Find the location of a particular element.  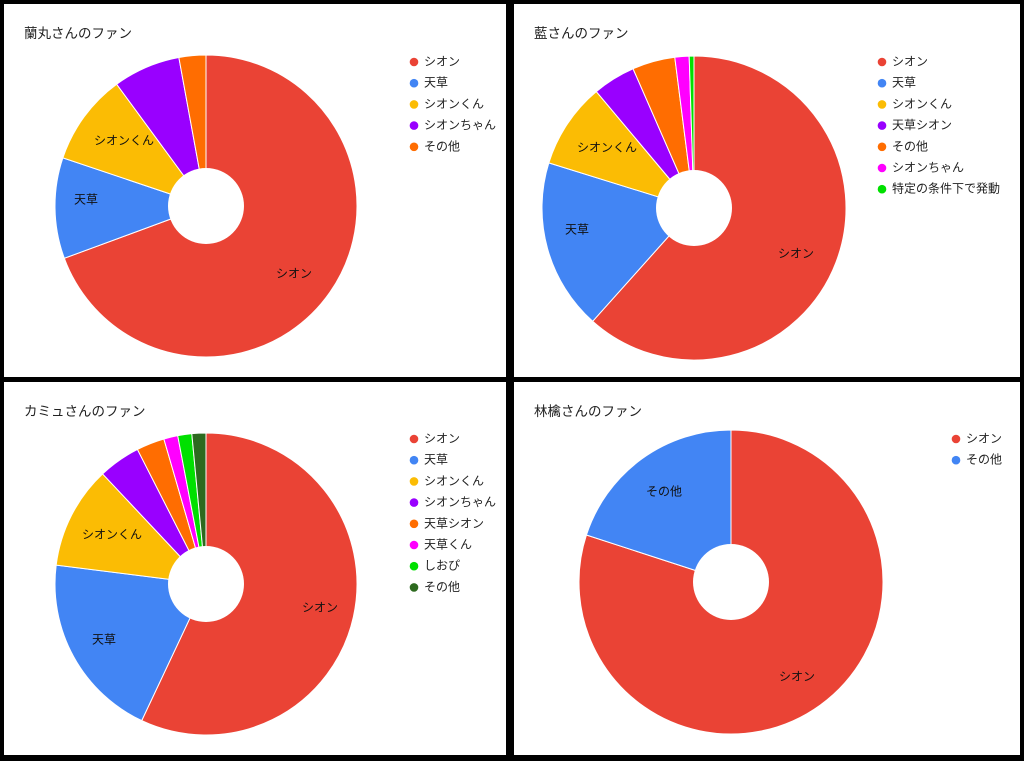

legend-label: しおぴ is located at coordinates (442, 566).